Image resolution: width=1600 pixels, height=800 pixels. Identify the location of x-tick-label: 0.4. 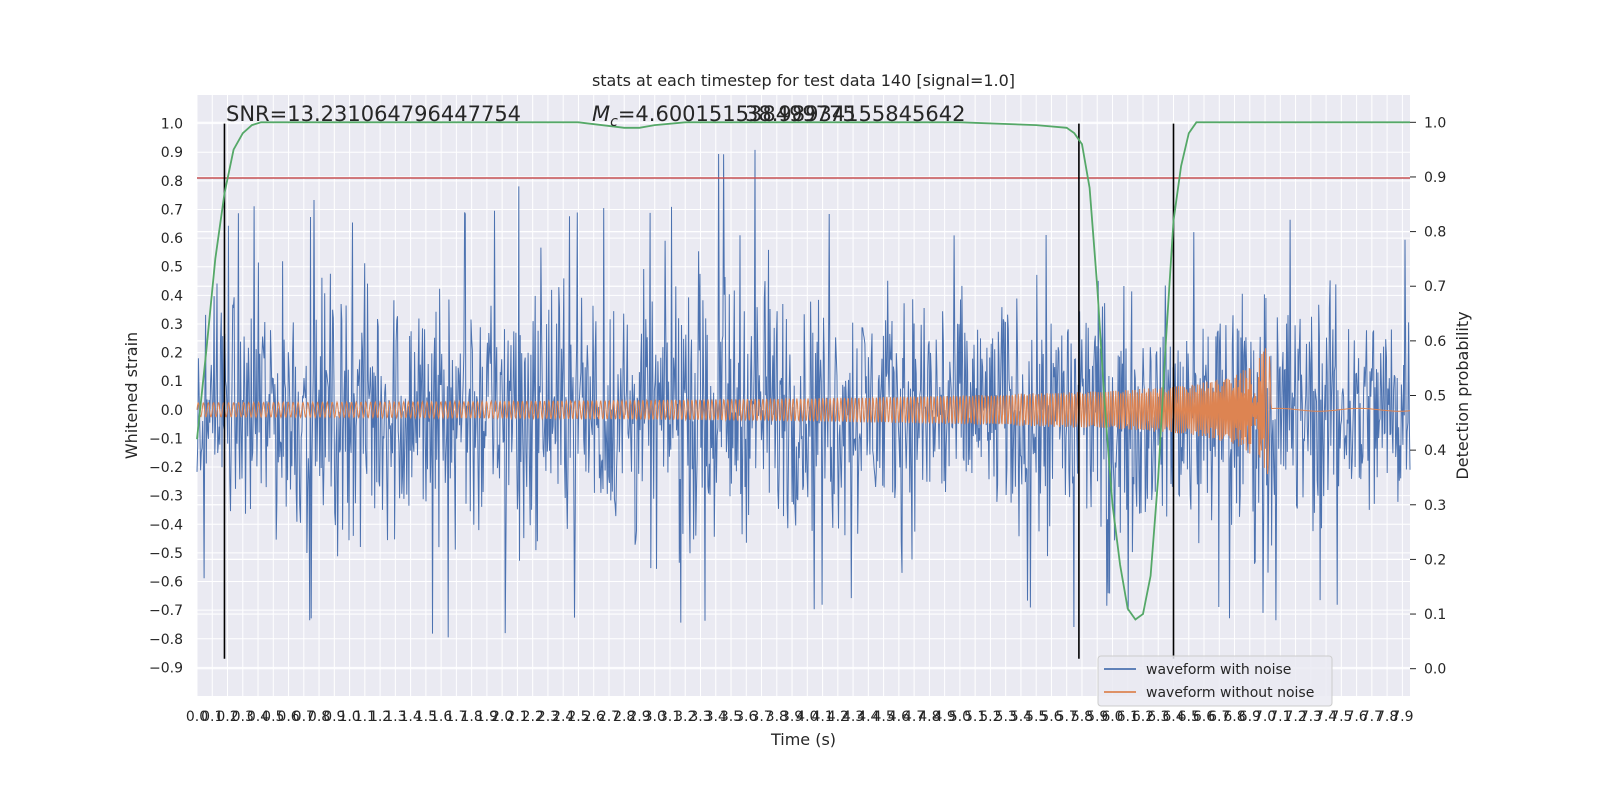
(258, 717).